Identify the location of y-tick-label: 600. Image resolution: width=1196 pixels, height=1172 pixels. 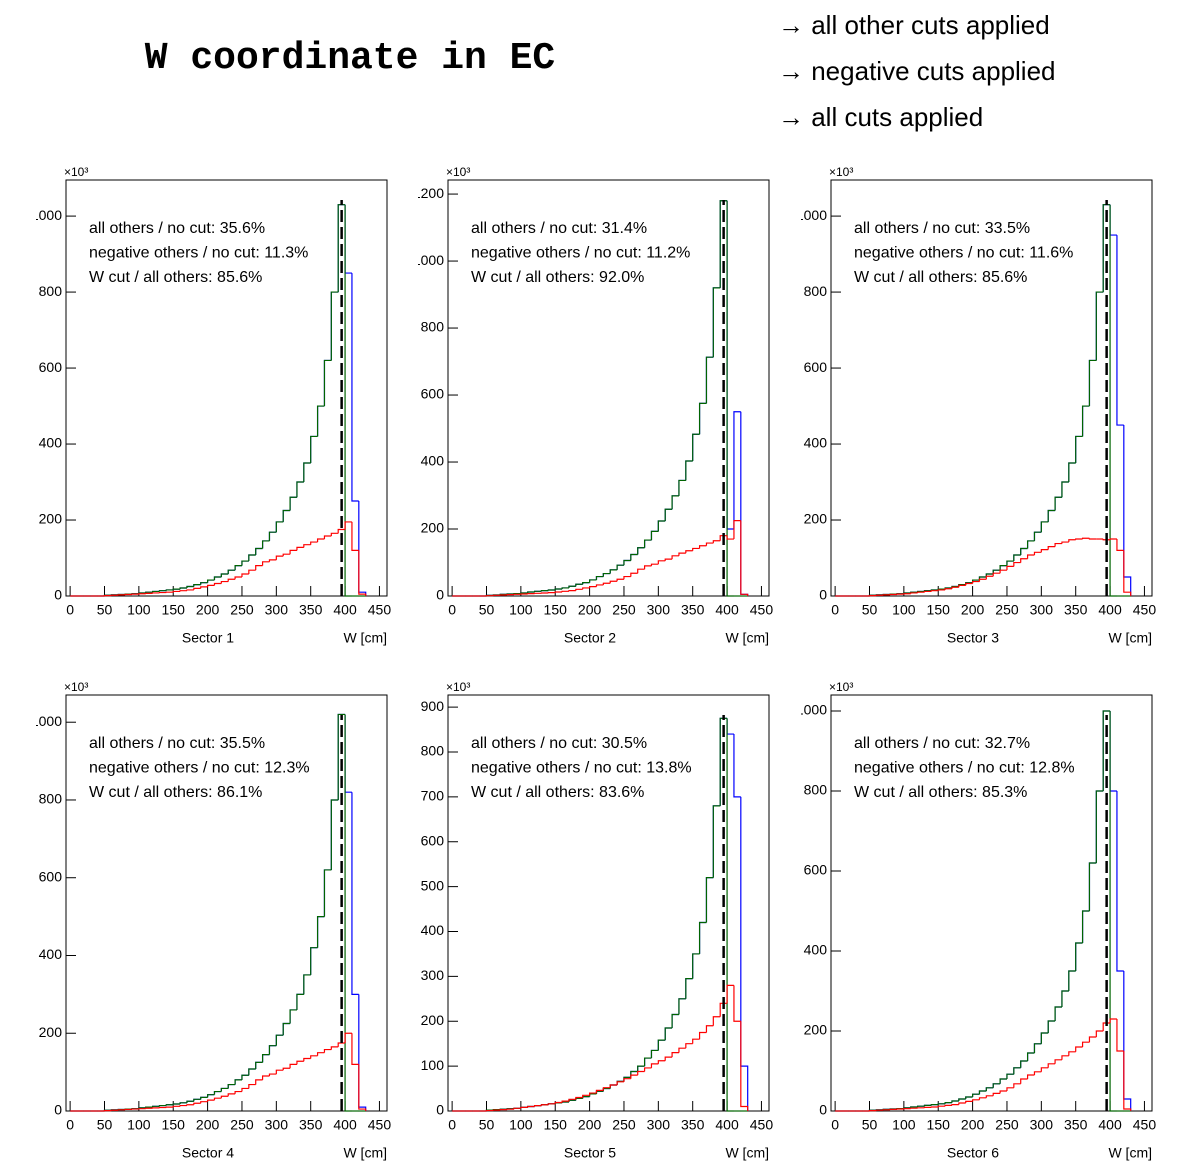
(51, 876).